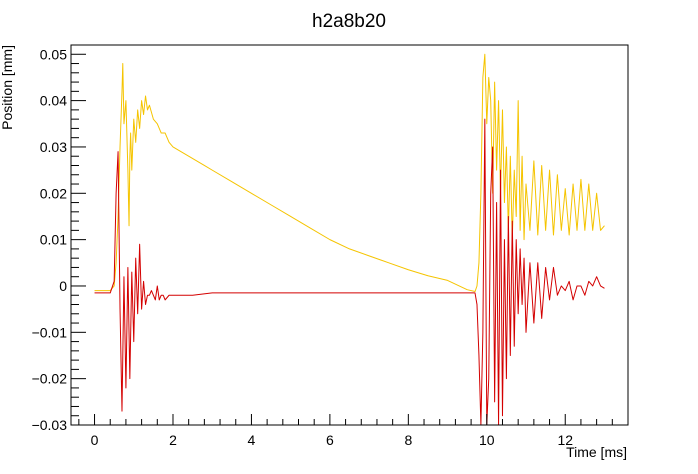  I want to click on y-axis-label: Position [mm], so click(7, 87).